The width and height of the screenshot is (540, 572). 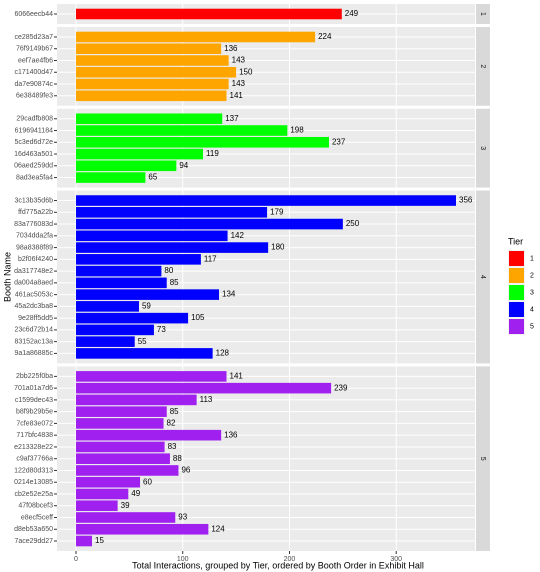 What do you see at coordinates (35, 212) in the screenshot?
I see `y-tick-label: ffd775a22b` at bounding box center [35, 212].